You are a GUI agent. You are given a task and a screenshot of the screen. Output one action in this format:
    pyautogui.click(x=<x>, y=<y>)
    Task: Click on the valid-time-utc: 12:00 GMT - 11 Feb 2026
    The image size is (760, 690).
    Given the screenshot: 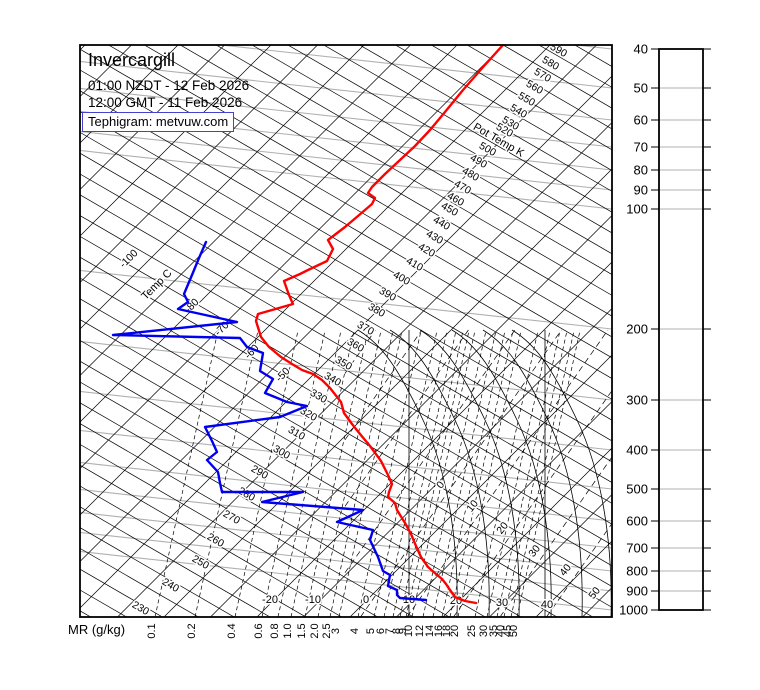 What is the action you would take?
    pyautogui.click(x=165, y=102)
    